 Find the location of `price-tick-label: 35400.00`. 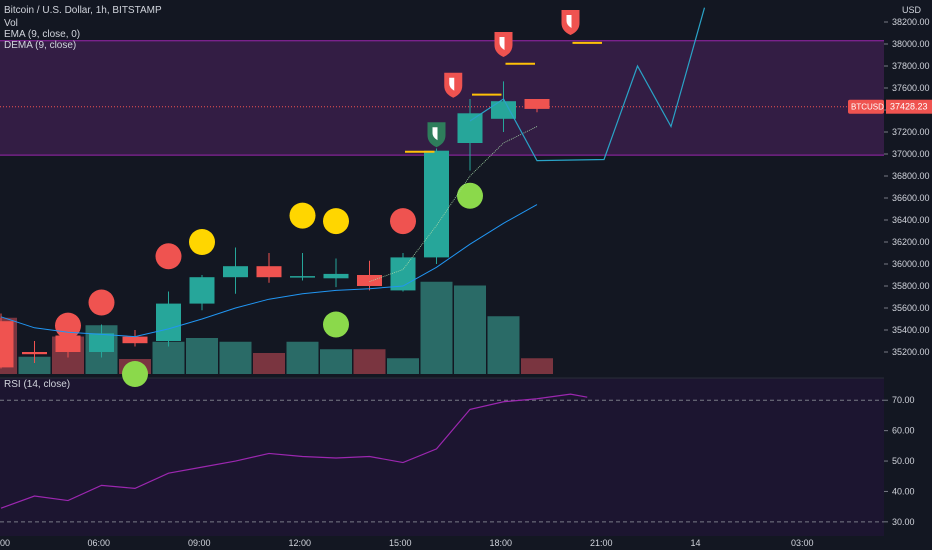

price-tick-label: 35400.00 is located at coordinates (911, 330).